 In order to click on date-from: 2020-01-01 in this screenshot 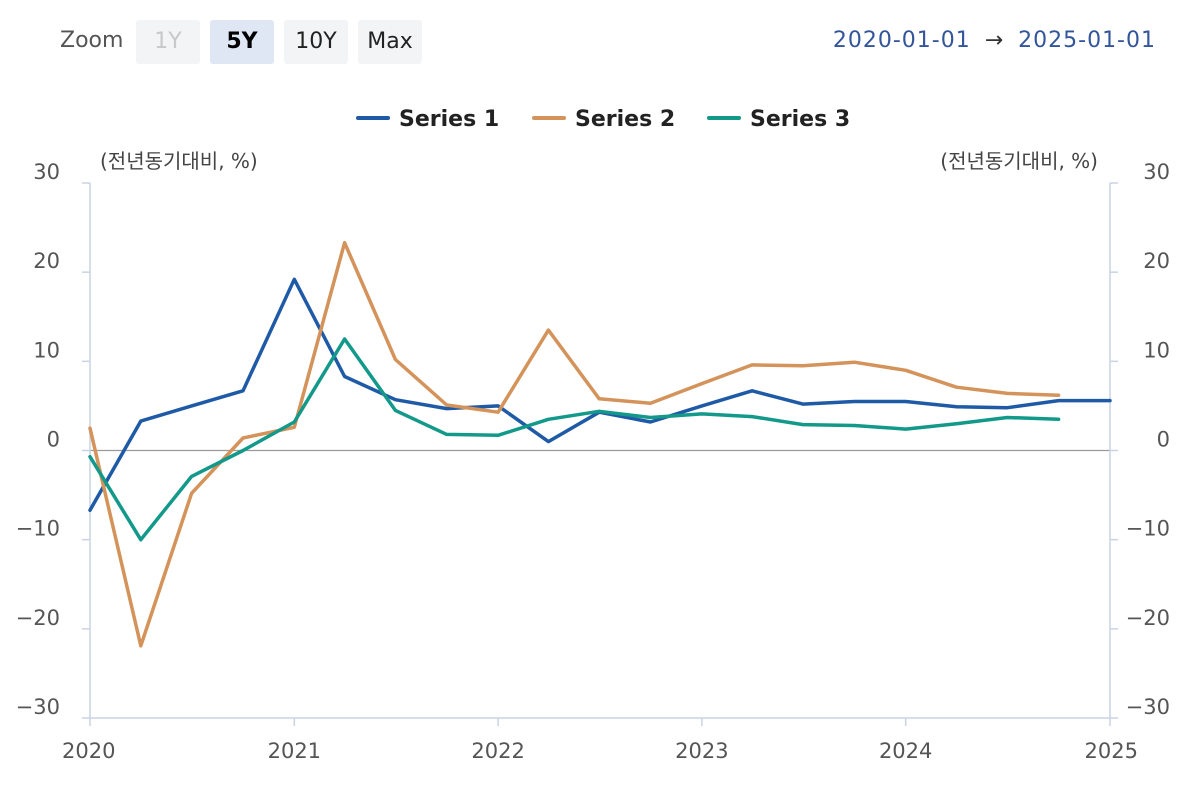, I will do `click(901, 40)`.